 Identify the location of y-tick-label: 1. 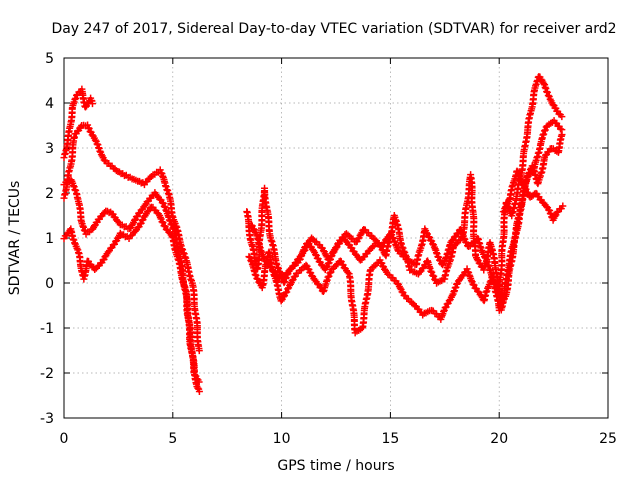
(49, 239).